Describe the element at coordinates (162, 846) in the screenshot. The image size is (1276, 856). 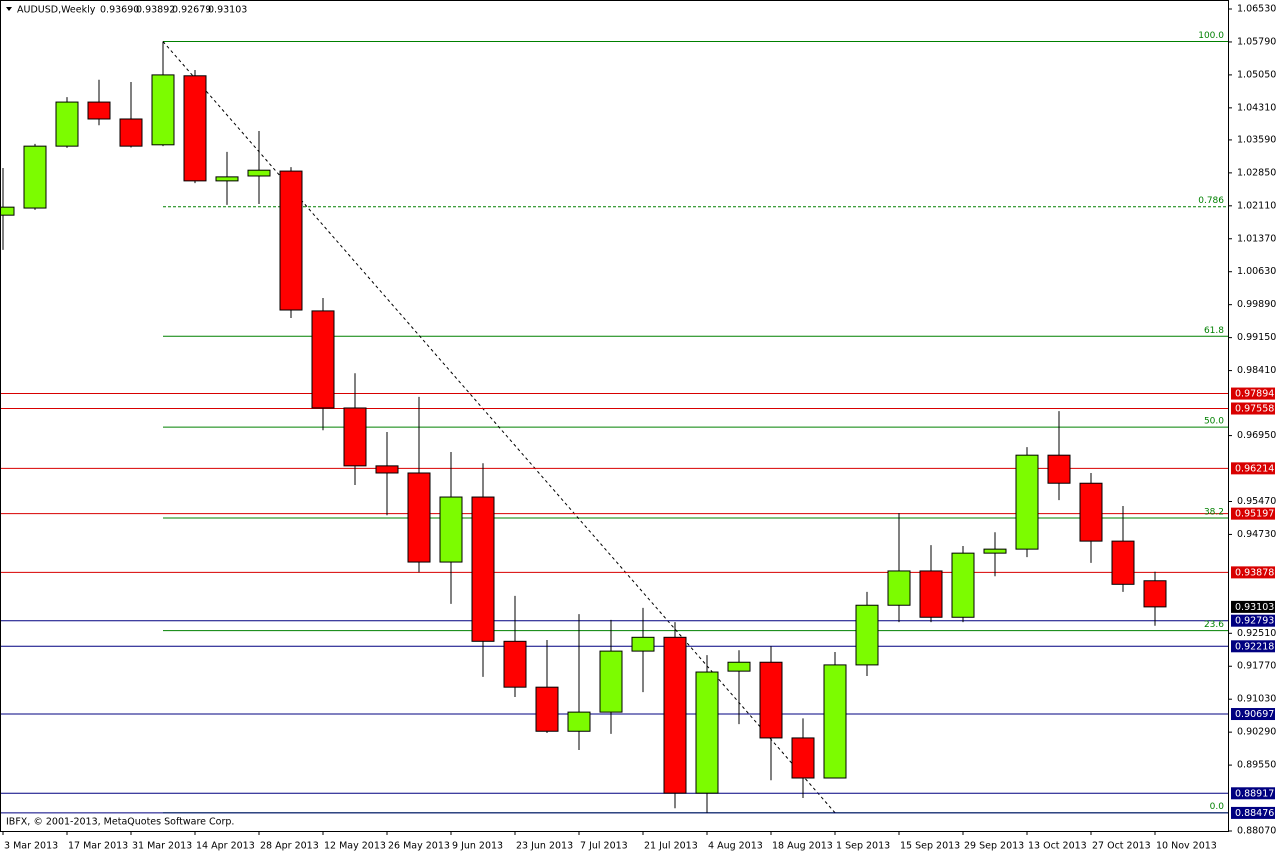
I see `x-tick-label: 31 Mar 2013` at that location.